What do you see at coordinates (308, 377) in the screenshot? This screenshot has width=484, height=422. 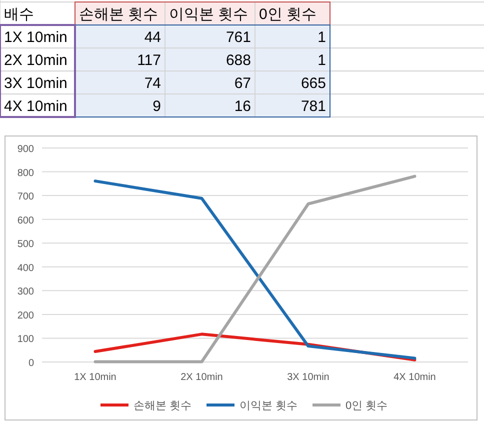 I see `x-tick-label: 3X 10min` at bounding box center [308, 377].